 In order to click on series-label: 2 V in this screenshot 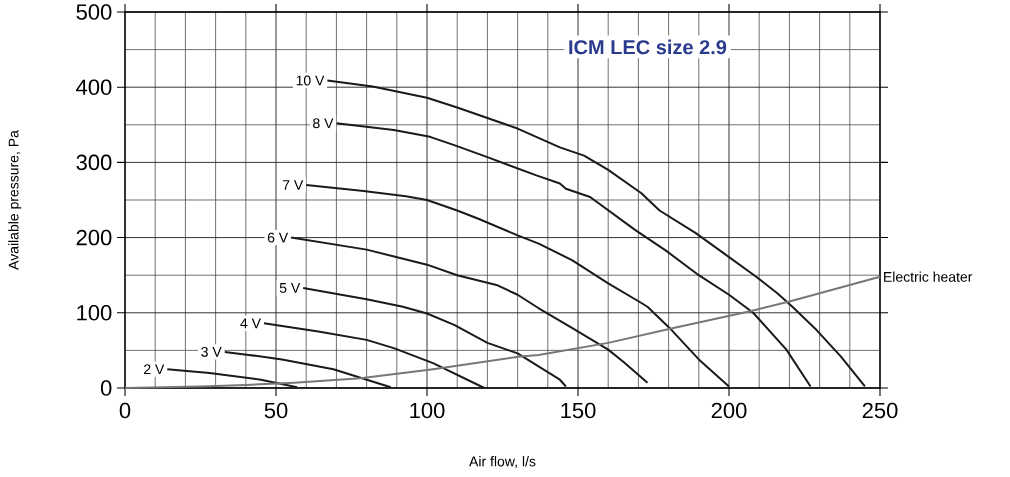, I will do `click(154, 369)`.